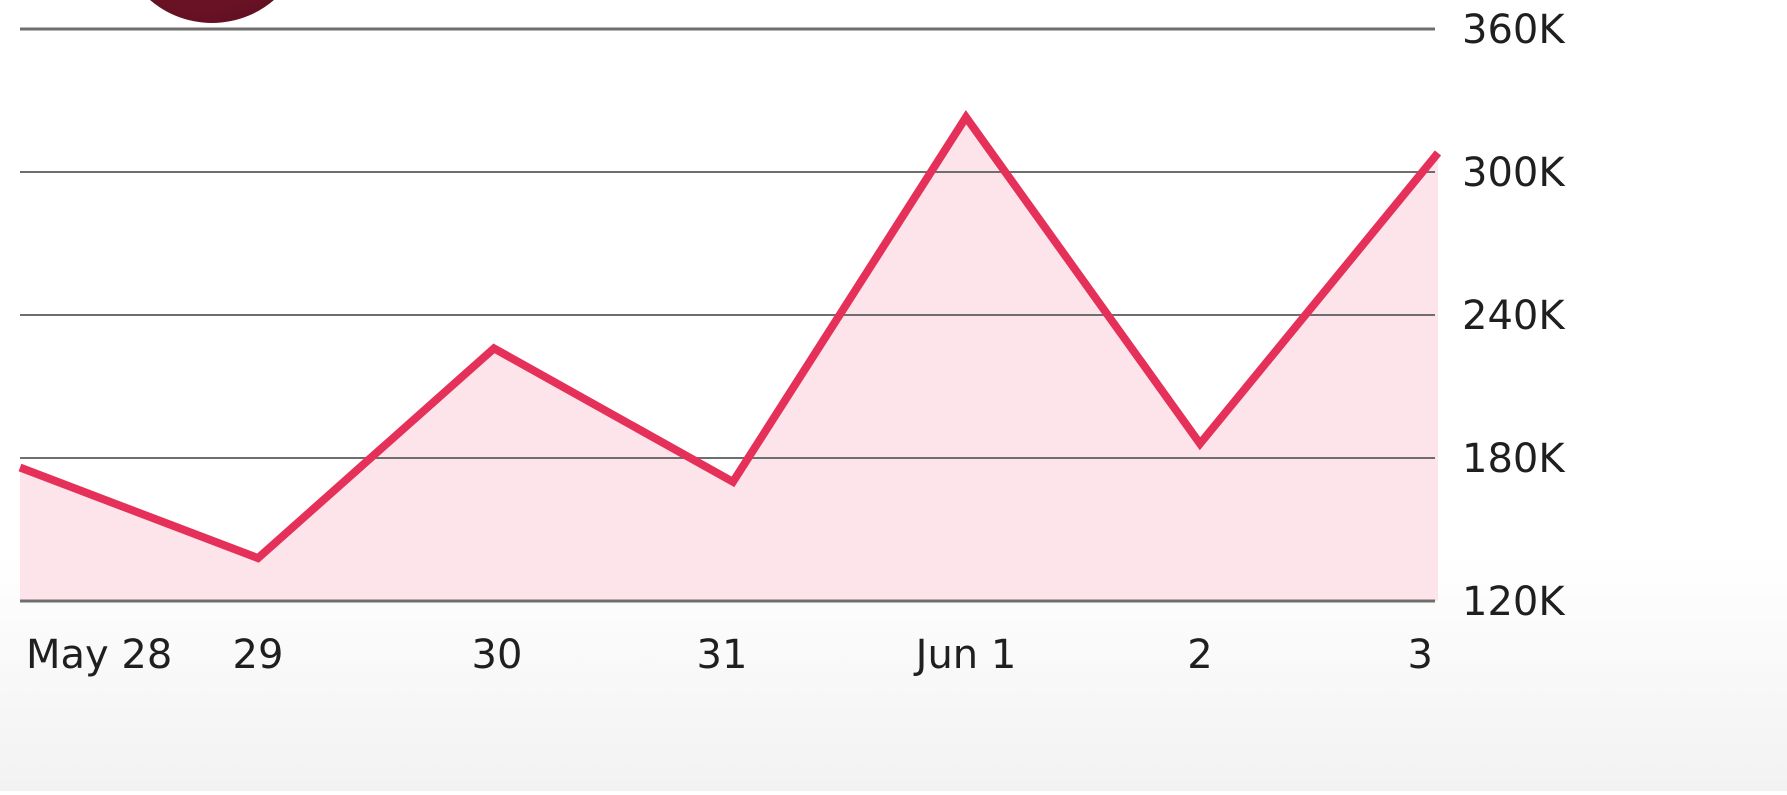 This screenshot has height=795, width=1787. Describe the element at coordinates (722, 655) in the screenshot. I see `x-tick-label: 31` at that location.